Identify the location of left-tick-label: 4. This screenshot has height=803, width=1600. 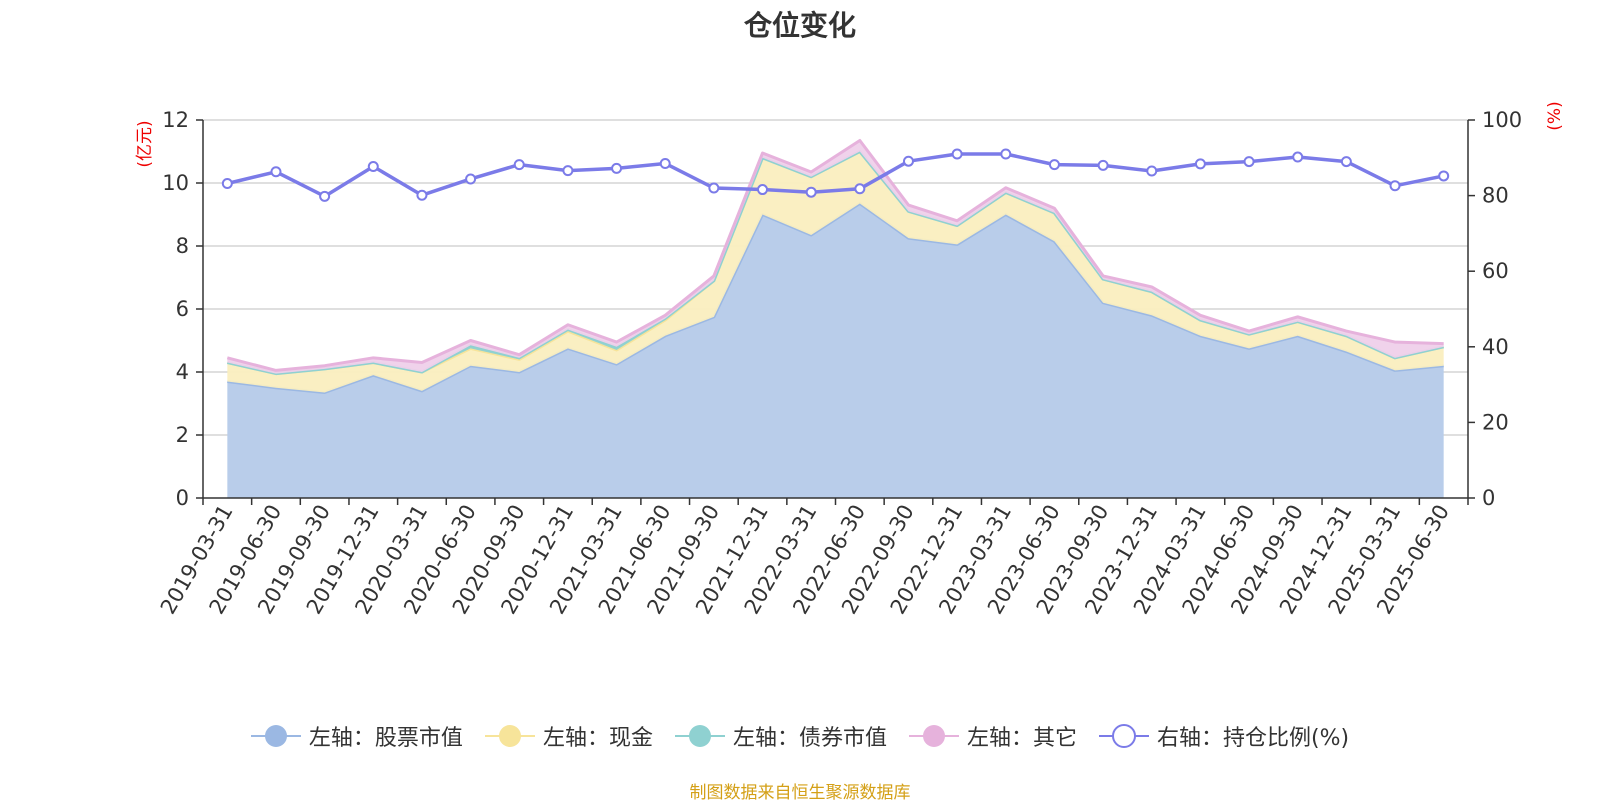
(182, 372).